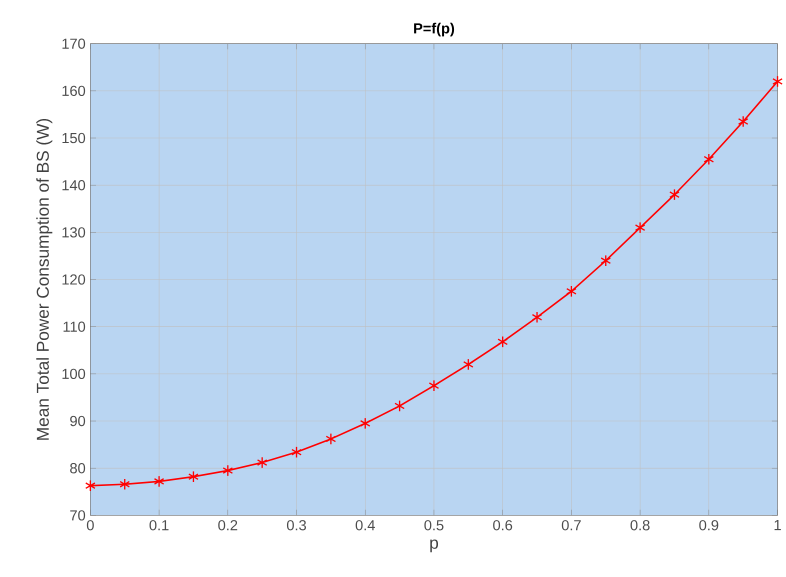 The height and width of the screenshot is (577, 786). I want to click on y-tick-label: 160, so click(74, 91).